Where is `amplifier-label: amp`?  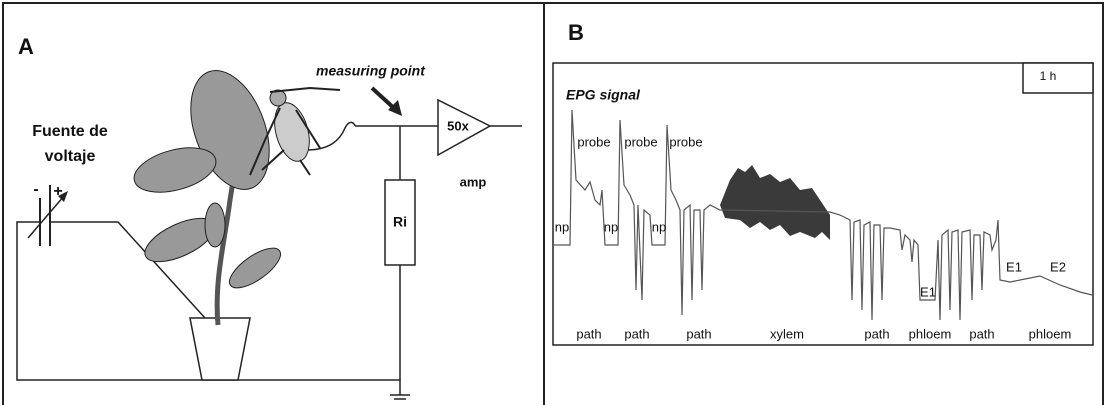 amplifier-label: amp is located at coordinates (473, 181).